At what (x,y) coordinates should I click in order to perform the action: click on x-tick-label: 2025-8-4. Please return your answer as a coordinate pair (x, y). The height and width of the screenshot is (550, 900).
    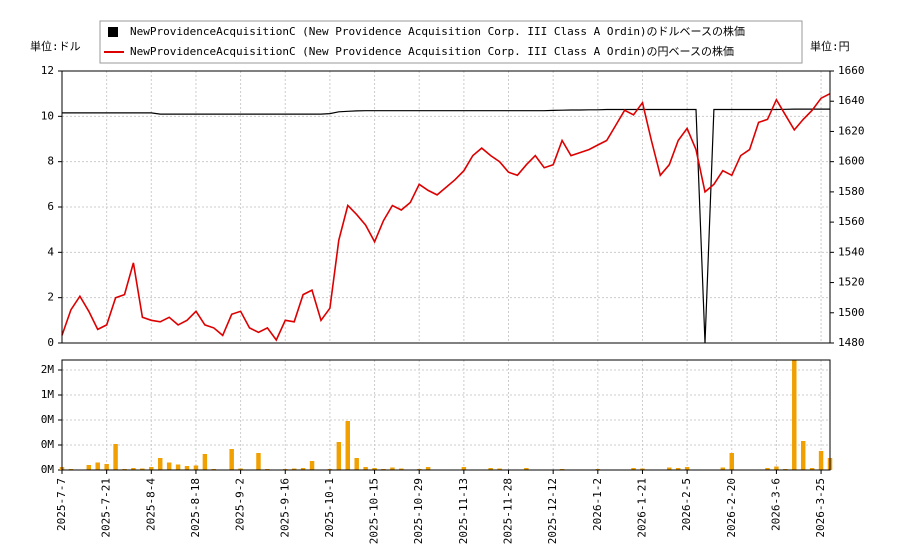
    Looking at the image, I should click on (150, 504).